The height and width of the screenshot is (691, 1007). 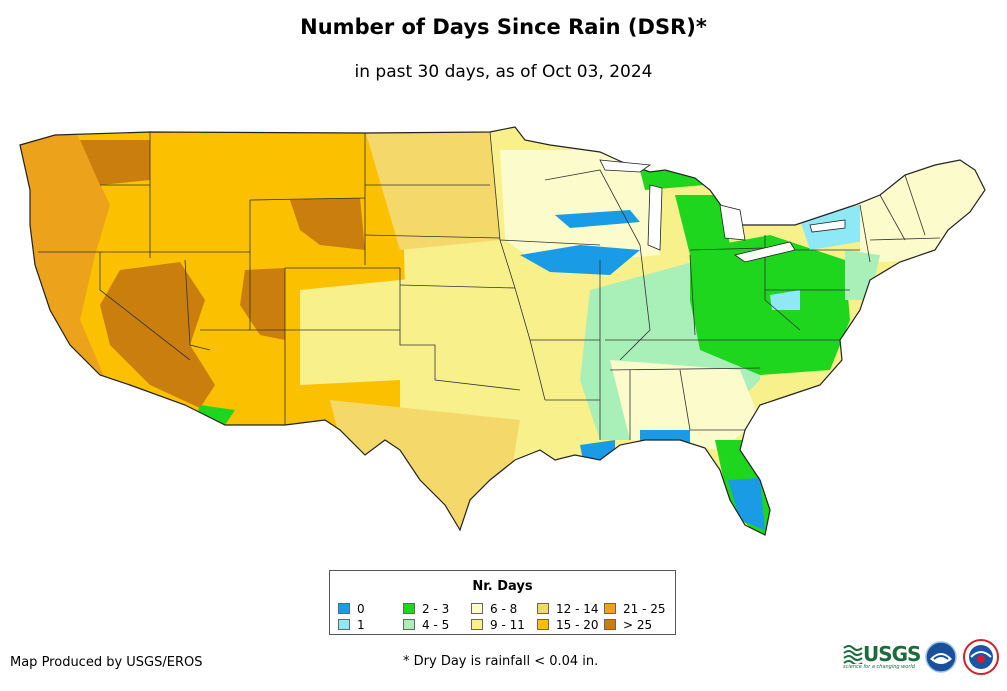 I want to click on zone-0-panhandle, so click(x=665, y=439).